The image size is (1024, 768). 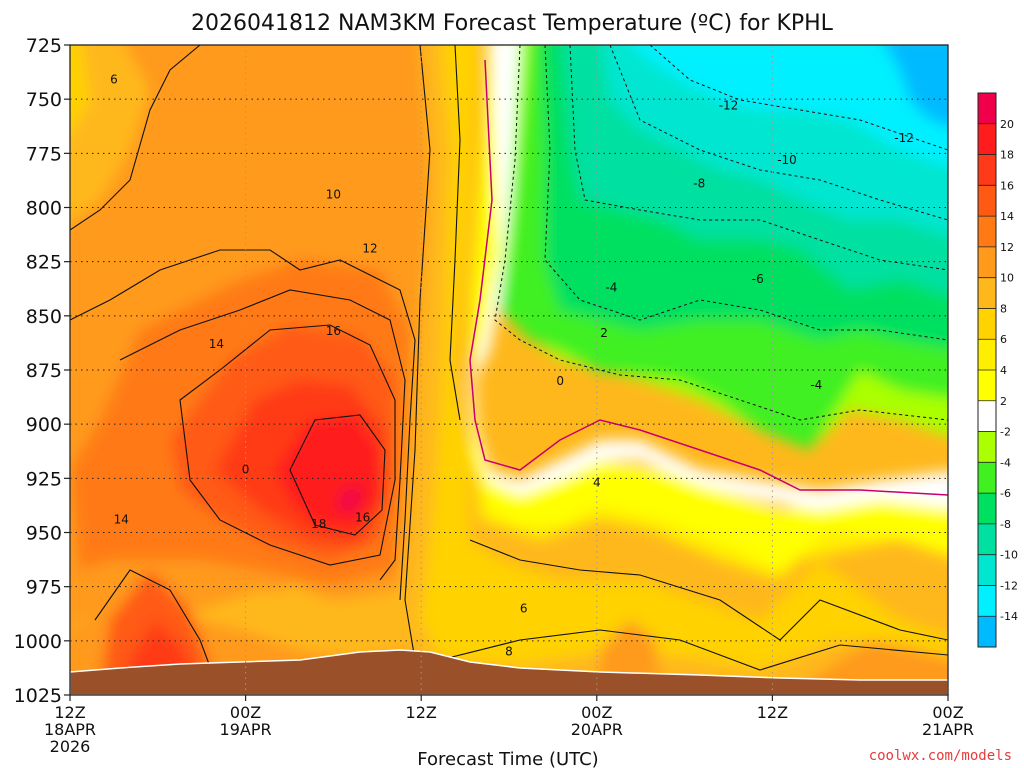 What do you see at coordinates (1007, 155) in the screenshot?
I see `colorbar-label: 18` at bounding box center [1007, 155].